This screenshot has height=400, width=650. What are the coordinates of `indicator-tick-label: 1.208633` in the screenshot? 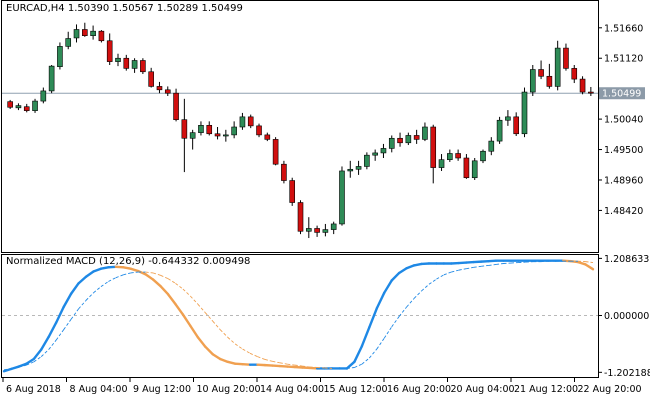 It's located at (626, 259).